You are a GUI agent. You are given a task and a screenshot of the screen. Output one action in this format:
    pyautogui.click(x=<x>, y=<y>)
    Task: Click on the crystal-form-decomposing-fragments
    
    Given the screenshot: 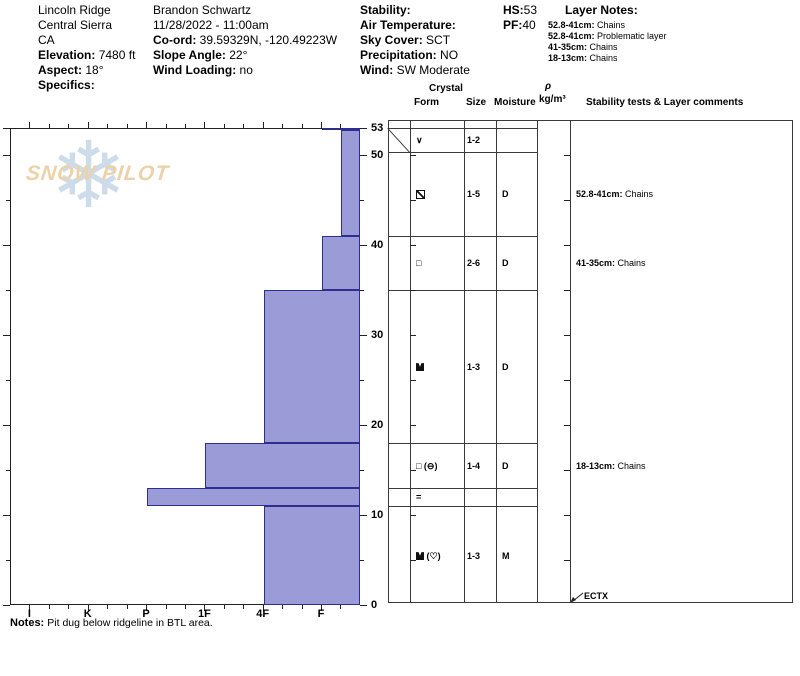 What is the action you would take?
    pyautogui.click(x=420, y=194)
    